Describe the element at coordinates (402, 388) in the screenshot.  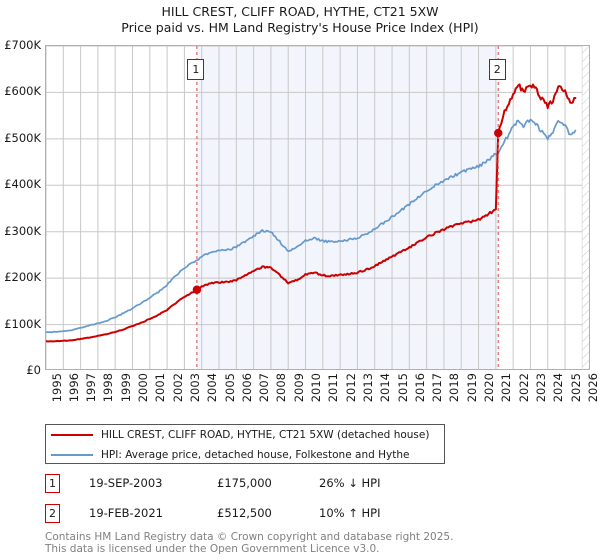
I see `x-tick-label: 2015` at that location.